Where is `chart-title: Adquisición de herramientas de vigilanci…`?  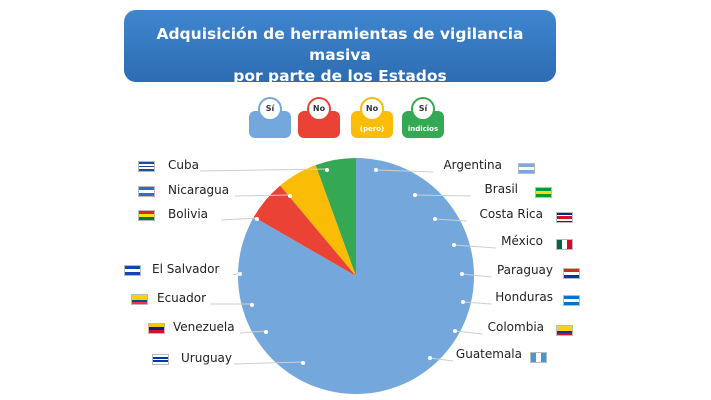
chart-title: Adquisición de herramientas de vigilanci… is located at coordinates (340, 47).